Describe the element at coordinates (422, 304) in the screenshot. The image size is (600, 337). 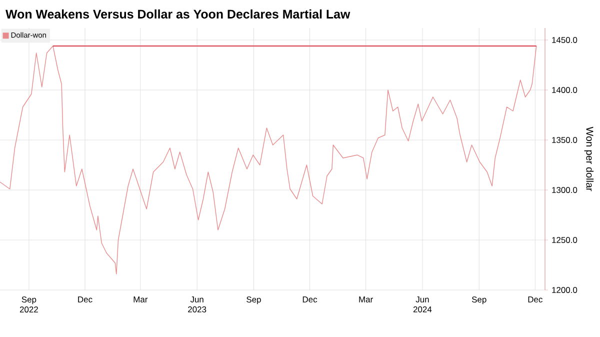
I see `x-tick-label: Jun 2024` at that location.